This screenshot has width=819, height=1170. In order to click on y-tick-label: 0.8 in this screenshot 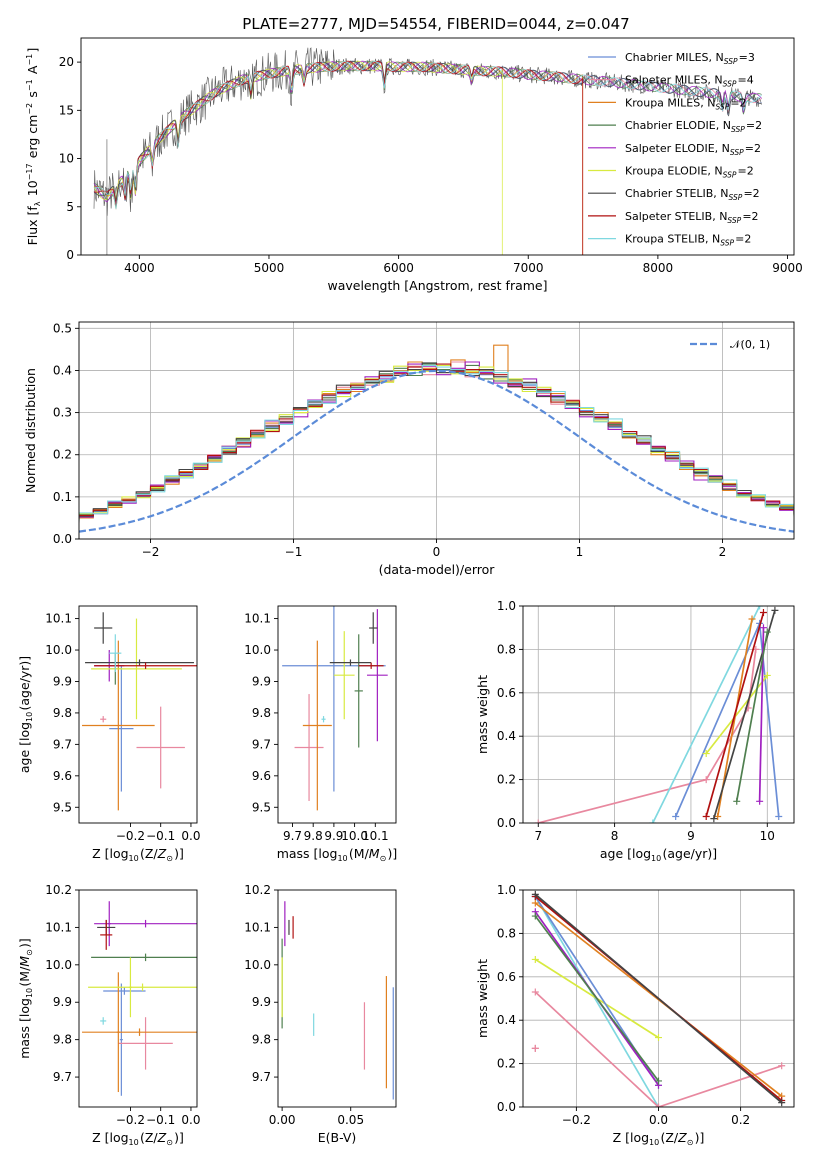, I will do `click(506, 649)`.